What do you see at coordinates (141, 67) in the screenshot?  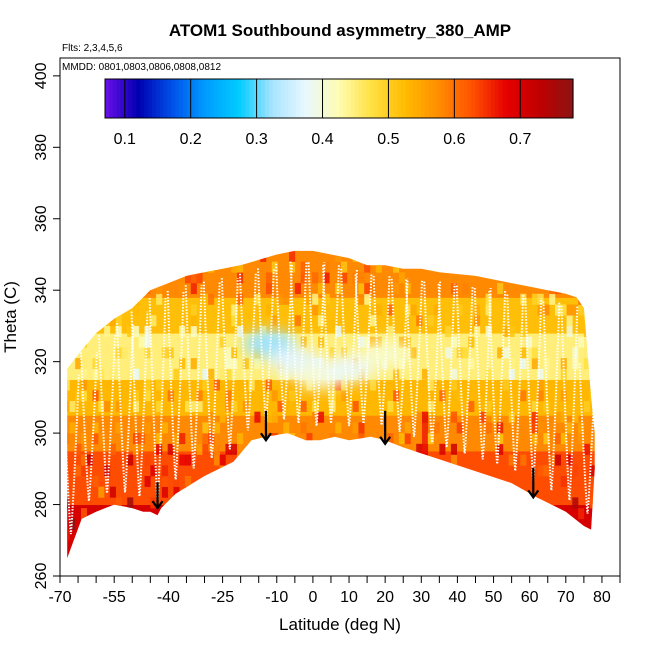 I see `dates-note: MMDD: 0801,0803,0806,0808,0812` at bounding box center [141, 67].